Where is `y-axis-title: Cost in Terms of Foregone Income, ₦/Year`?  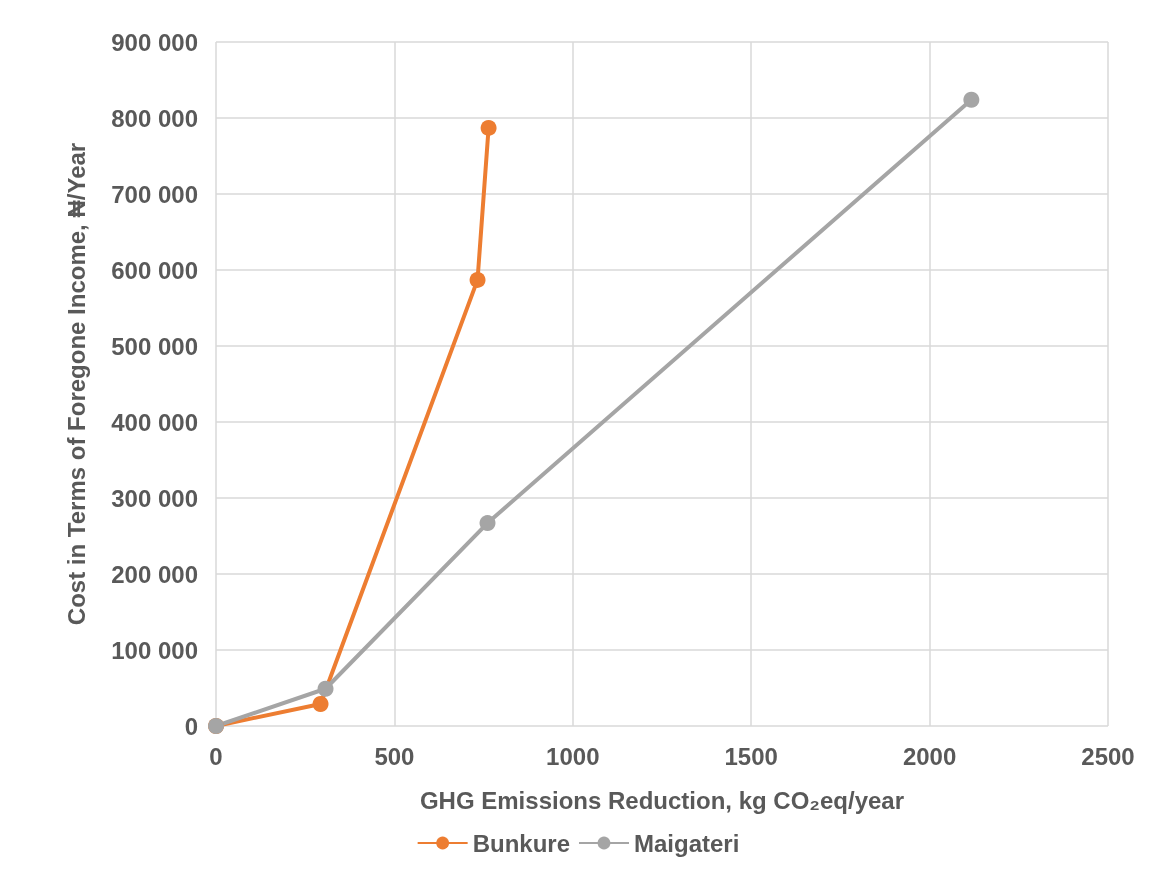 y-axis-title: Cost in Terms of Foregone Income, ₦/Year is located at coordinates (76, 384).